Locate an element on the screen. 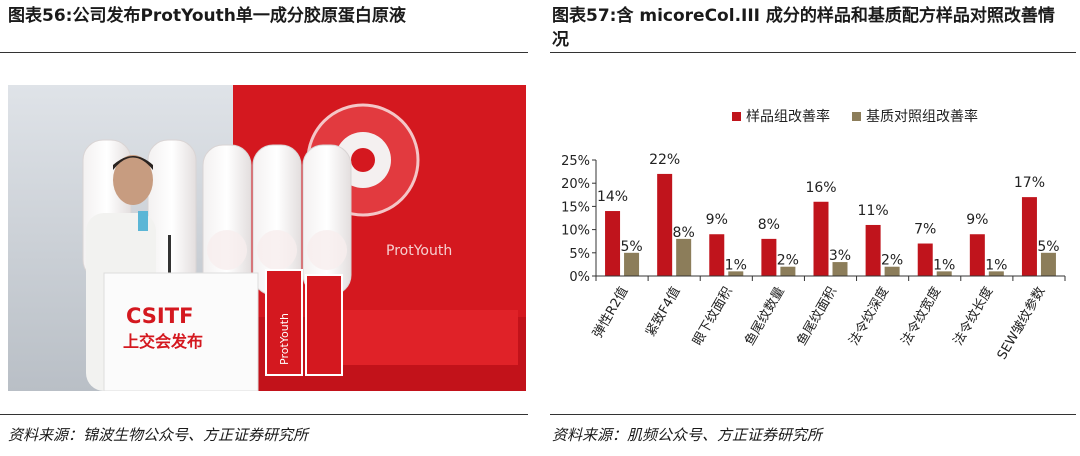 The image size is (1080, 456). data-label-s0-7: 9% is located at coordinates (977, 220).